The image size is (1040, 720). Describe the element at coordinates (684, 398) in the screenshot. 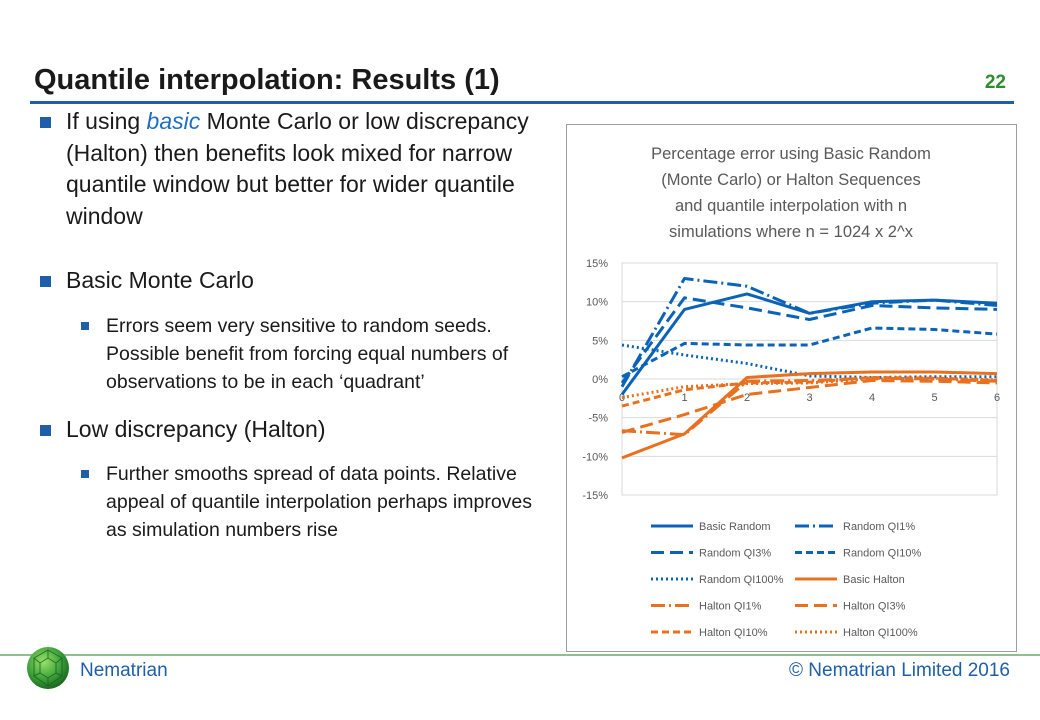

I see `x-tick-label: 1` at that location.